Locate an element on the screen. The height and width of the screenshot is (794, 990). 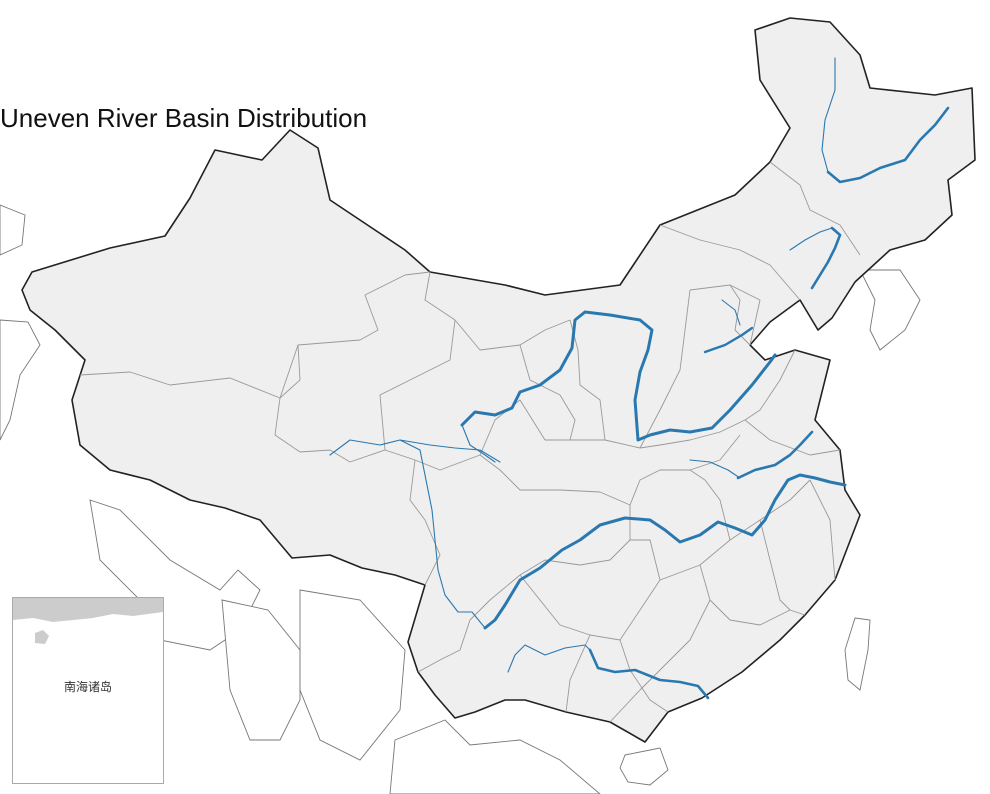
inset-map is located at coordinates (88, 621).